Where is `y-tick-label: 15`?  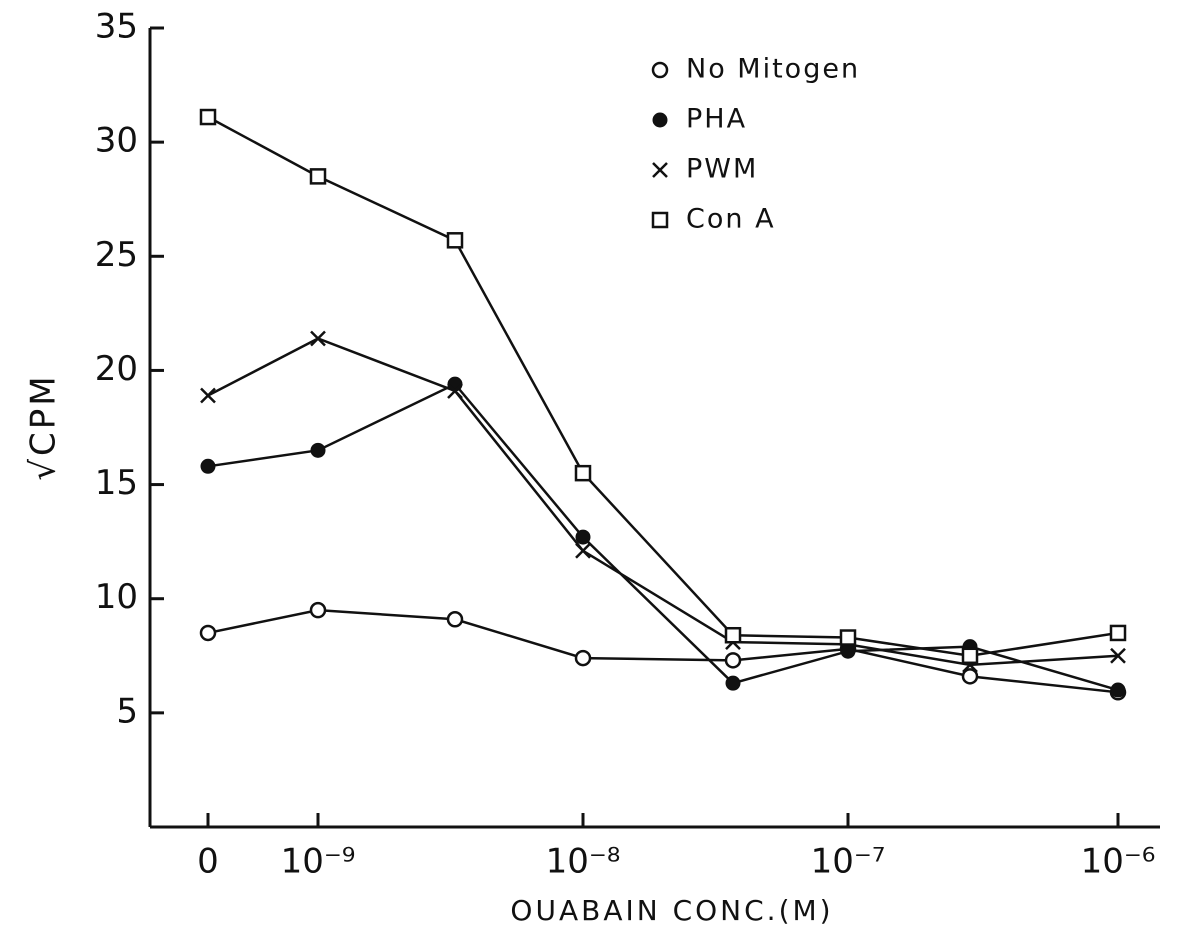
y-tick-label: 15 is located at coordinates (116, 483).